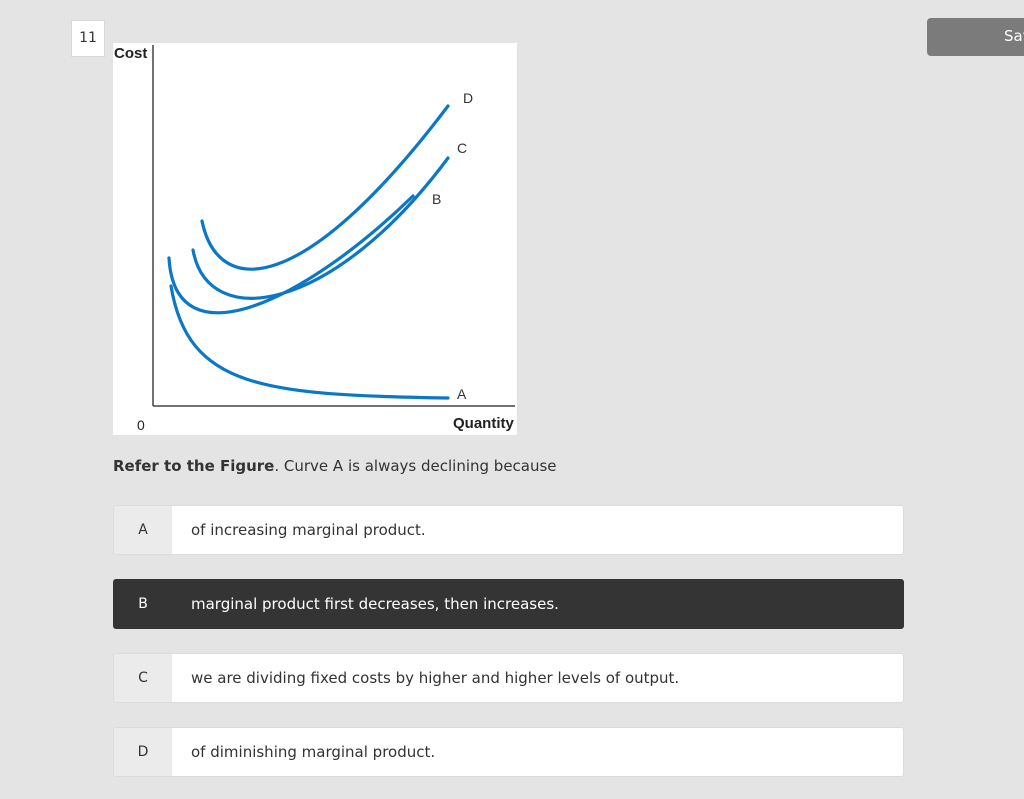  What do you see at coordinates (468, 98) in the screenshot?
I see `curve-label-d: D` at bounding box center [468, 98].